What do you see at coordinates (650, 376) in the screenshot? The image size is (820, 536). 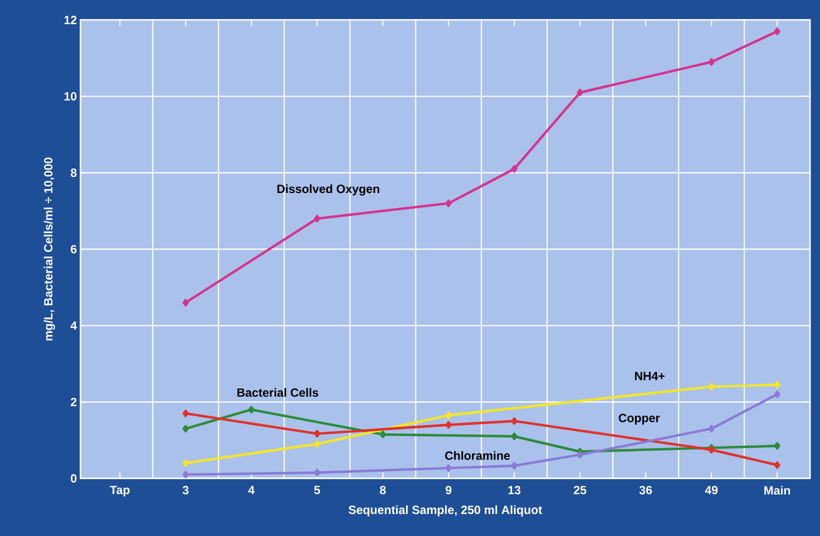 I see `series-label: NH4+` at bounding box center [650, 376].